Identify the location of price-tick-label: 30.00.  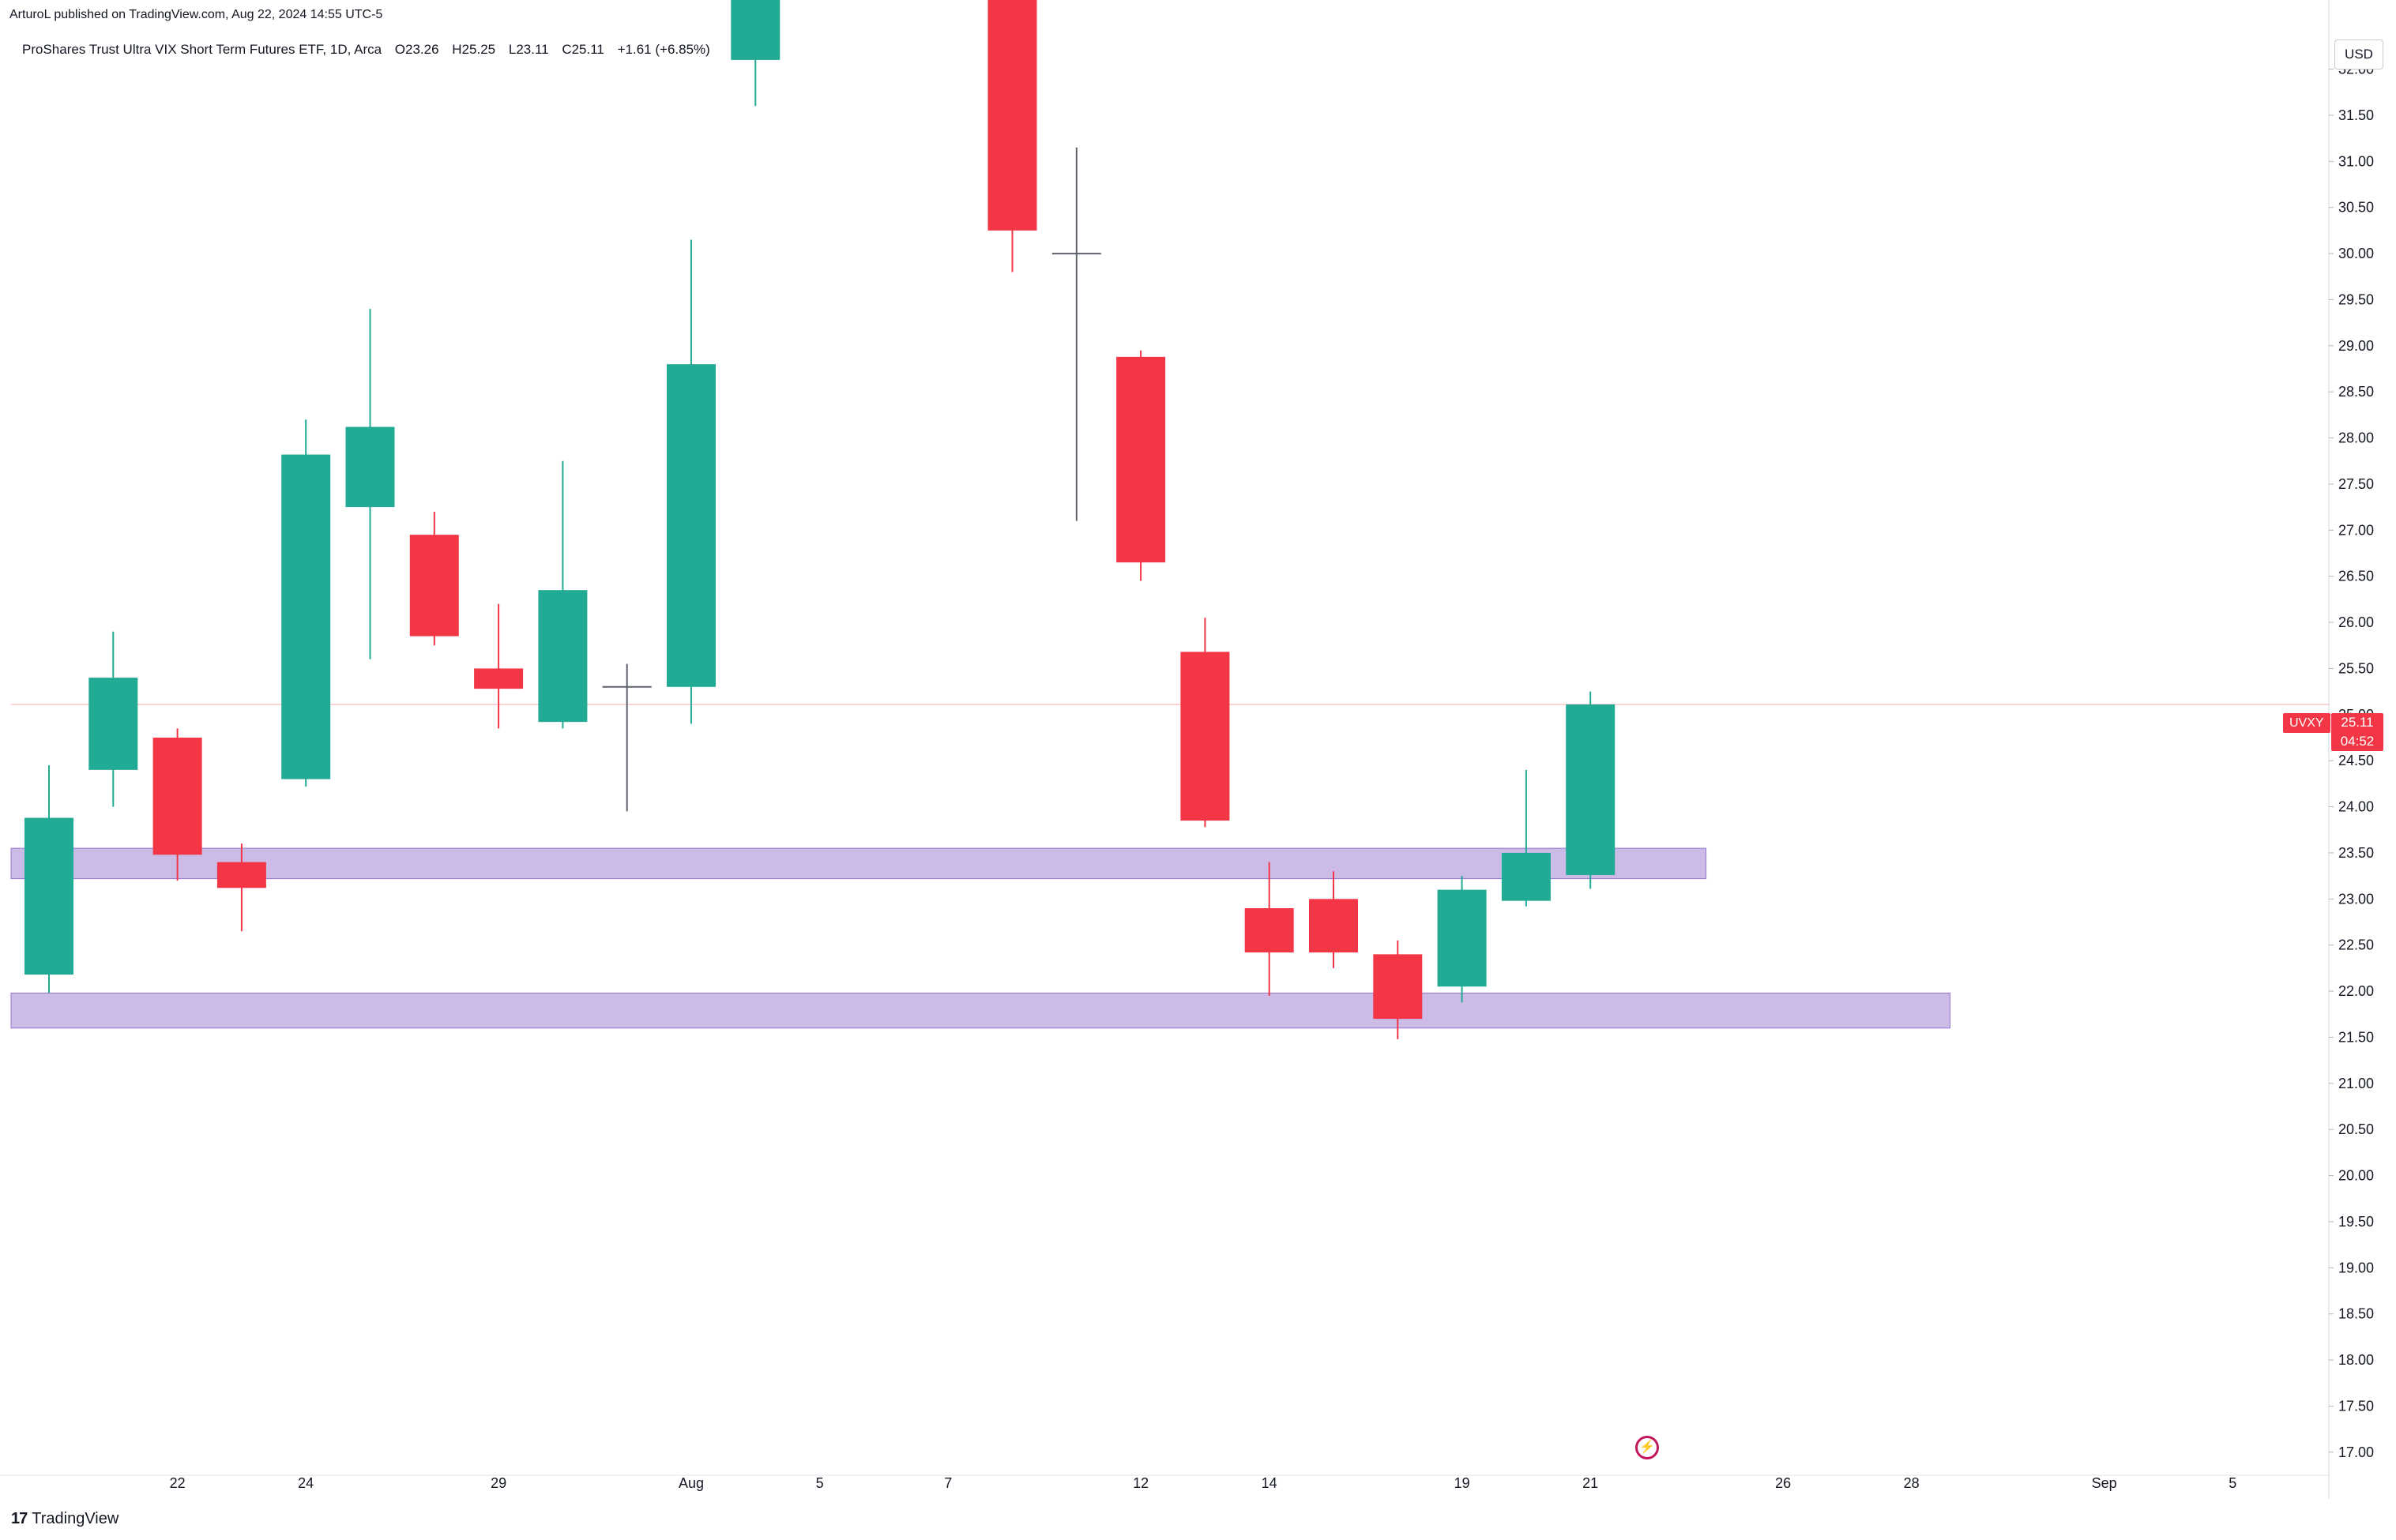
(2356, 253).